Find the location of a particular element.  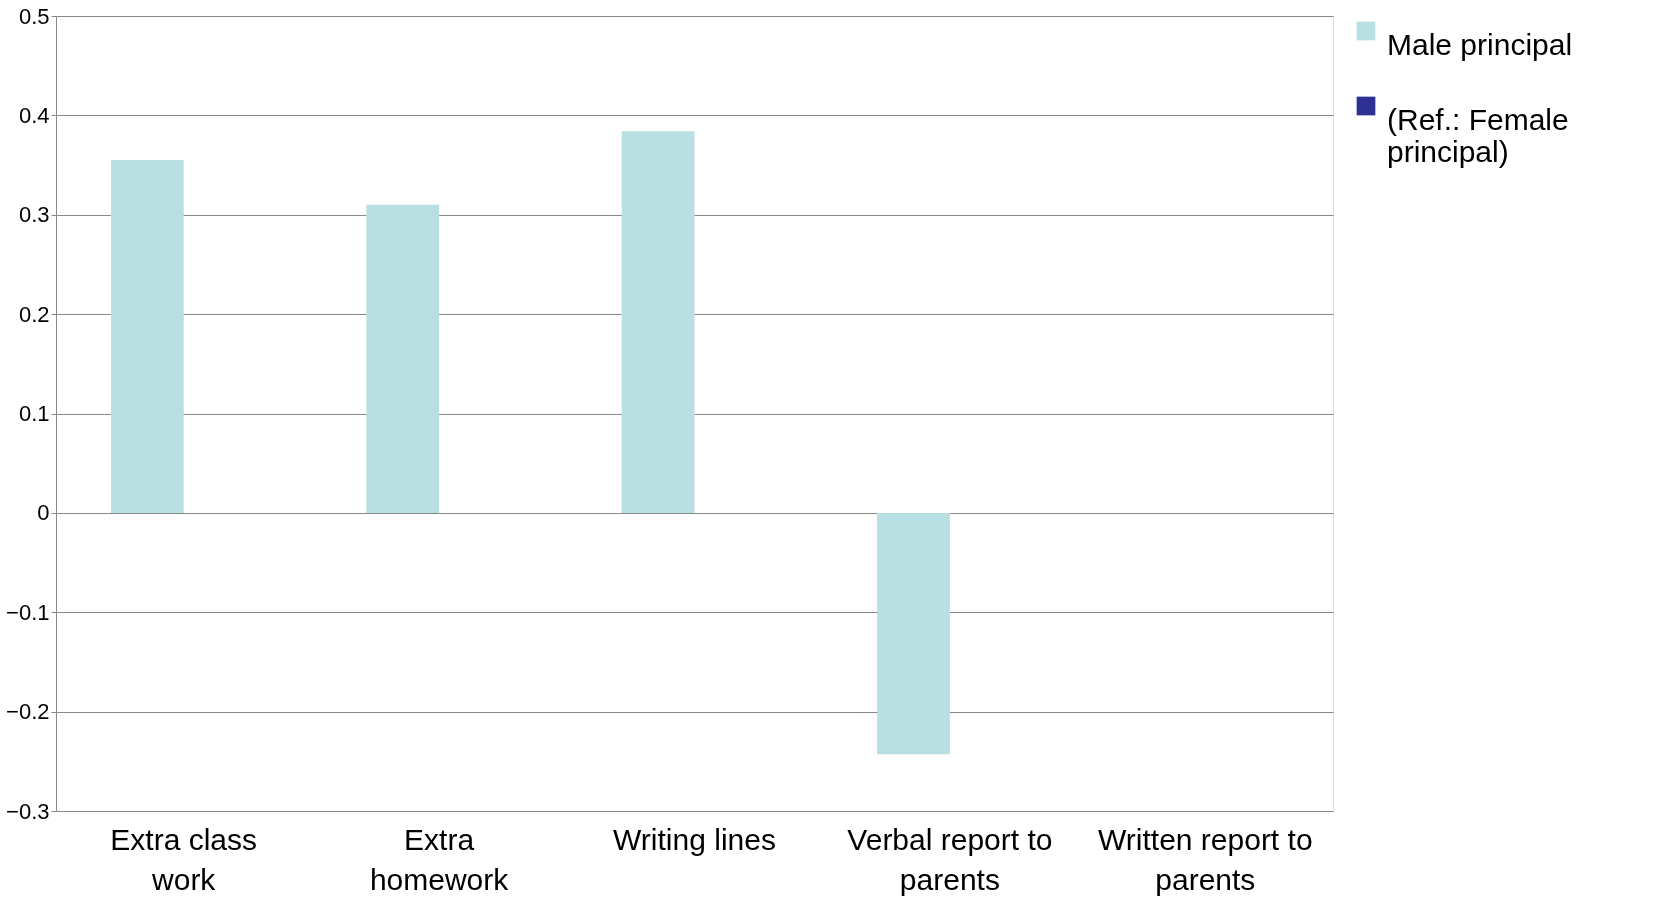

y-tick-label: −0.2 is located at coordinates (28, 712).